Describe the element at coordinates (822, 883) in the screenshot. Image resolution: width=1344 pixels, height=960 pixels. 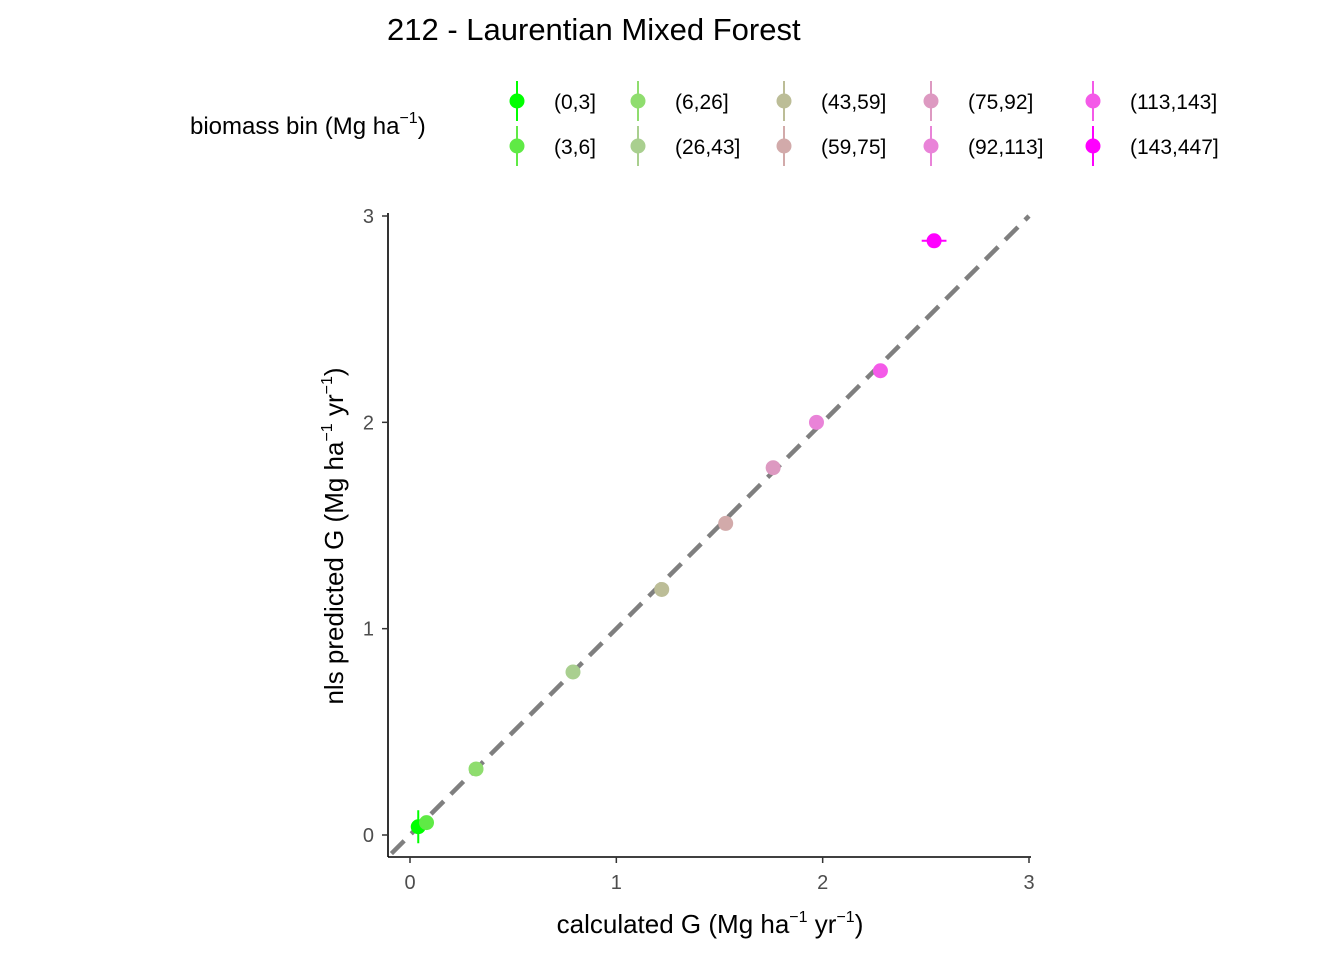
I see `x-tick-label: 2` at that location.